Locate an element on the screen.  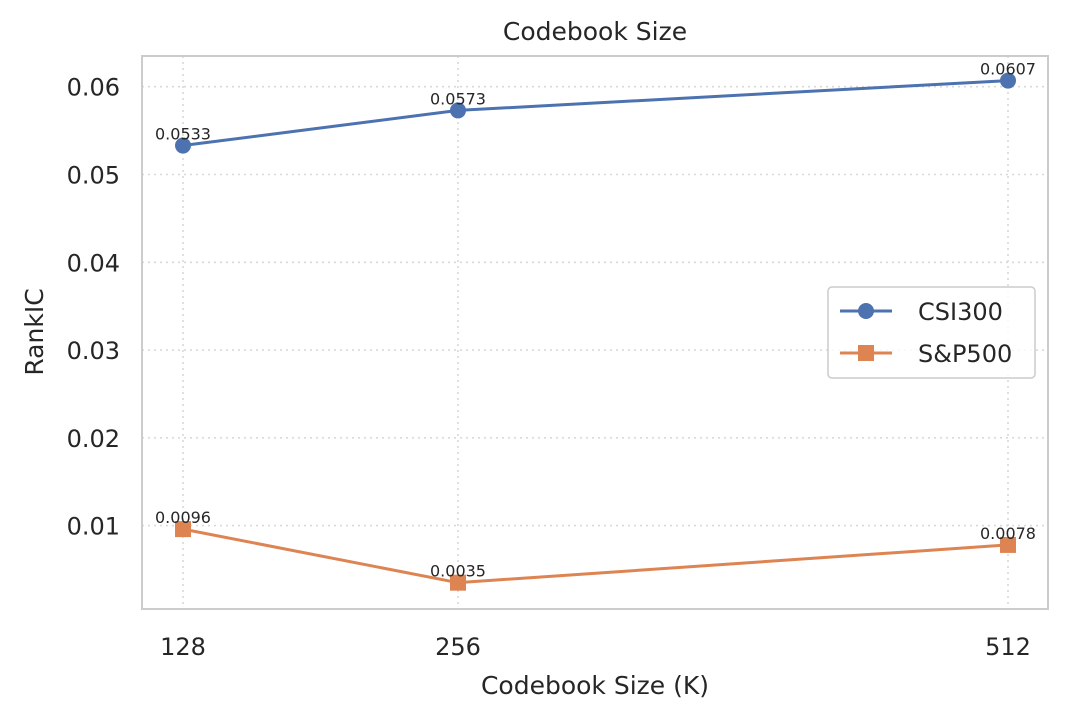
series-csi300 is located at coordinates (595, 113).